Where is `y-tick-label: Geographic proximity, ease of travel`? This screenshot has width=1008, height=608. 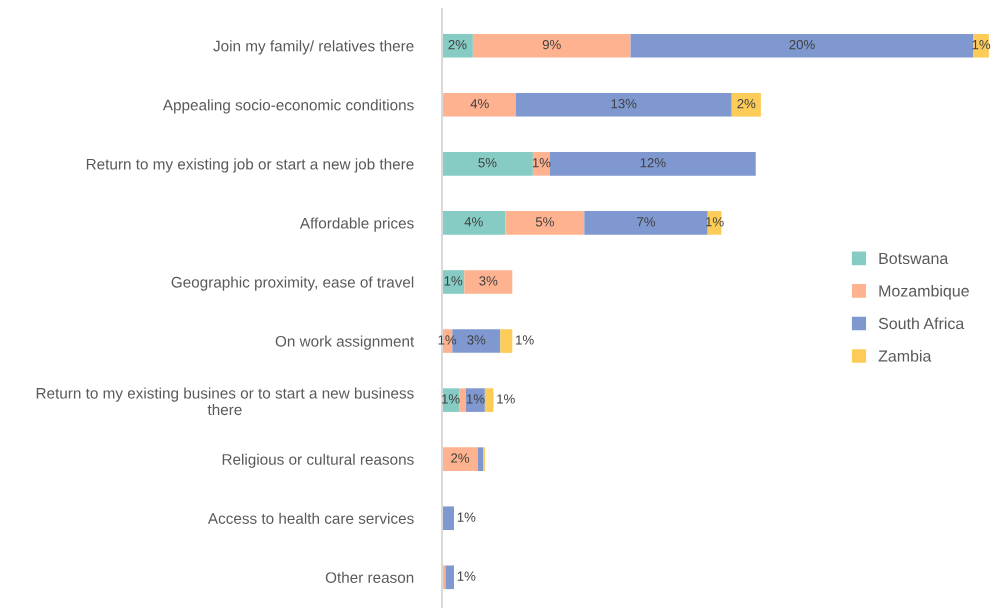
y-tick-label: Geographic proximity, ease of travel is located at coordinates (292, 283).